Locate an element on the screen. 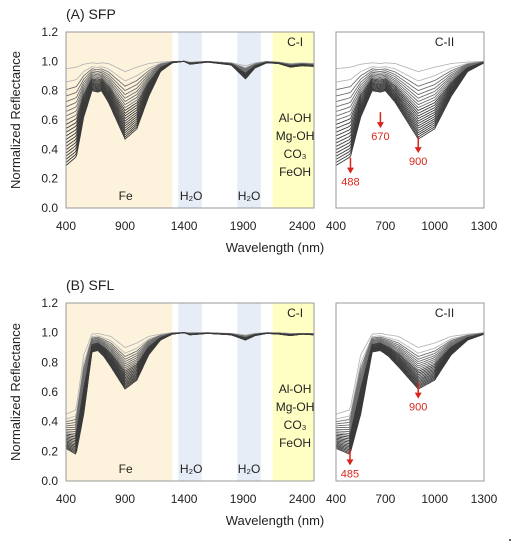 The height and width of the screenshot is (550, 514). x-tick-label: 1300 is located at coordinates (484, 499).